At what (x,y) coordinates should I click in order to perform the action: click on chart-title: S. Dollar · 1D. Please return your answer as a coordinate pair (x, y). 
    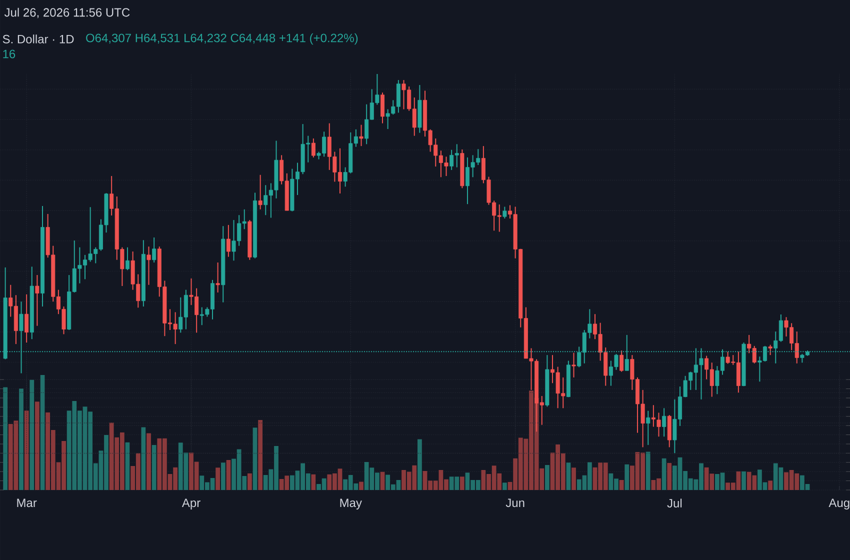
    Looking at the image, I should click on (38, 39).